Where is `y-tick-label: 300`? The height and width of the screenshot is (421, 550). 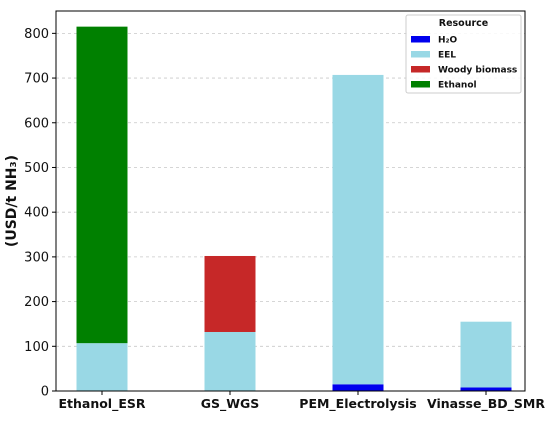
y-tick-label: 300 is located at coordinates (36, 257).